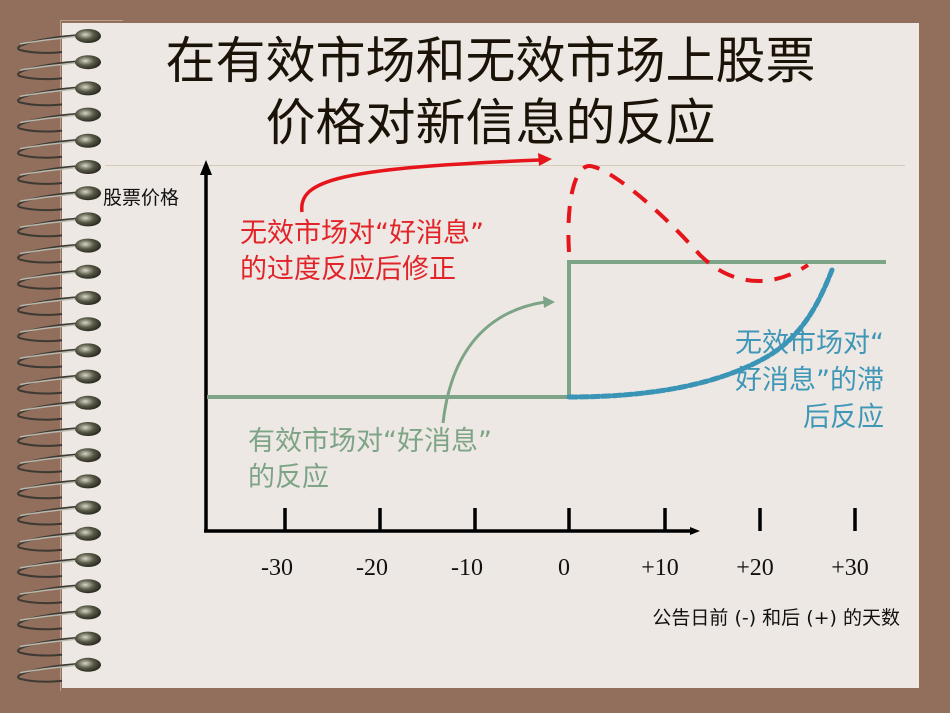  What do you see at coordinates (348, 269) in the screenshot?
I see `overreaction-annotation-line-2: 的过度反应后修正` at bounding box center [348, 269].